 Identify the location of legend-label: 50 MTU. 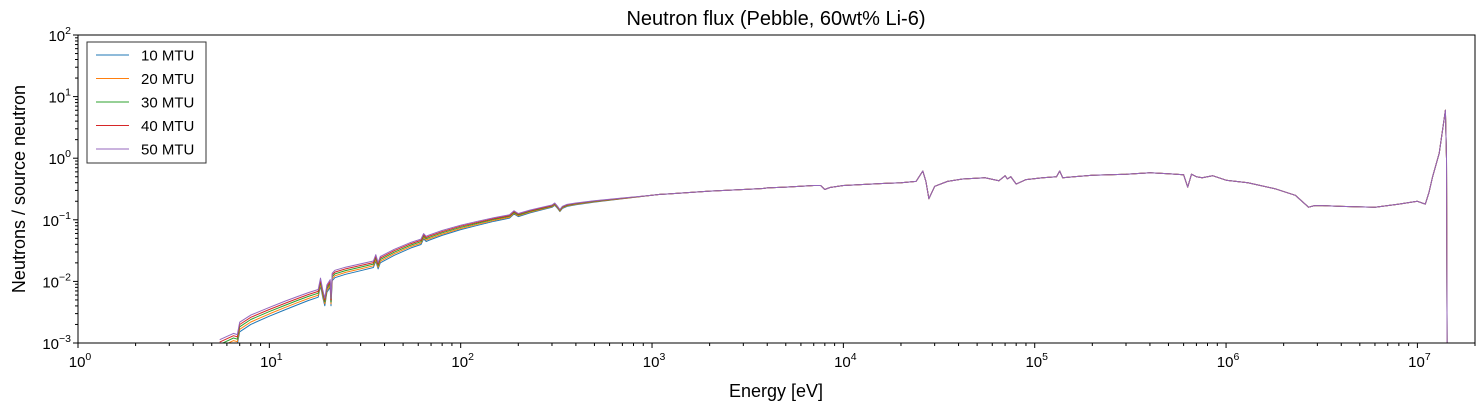
(167, 150).